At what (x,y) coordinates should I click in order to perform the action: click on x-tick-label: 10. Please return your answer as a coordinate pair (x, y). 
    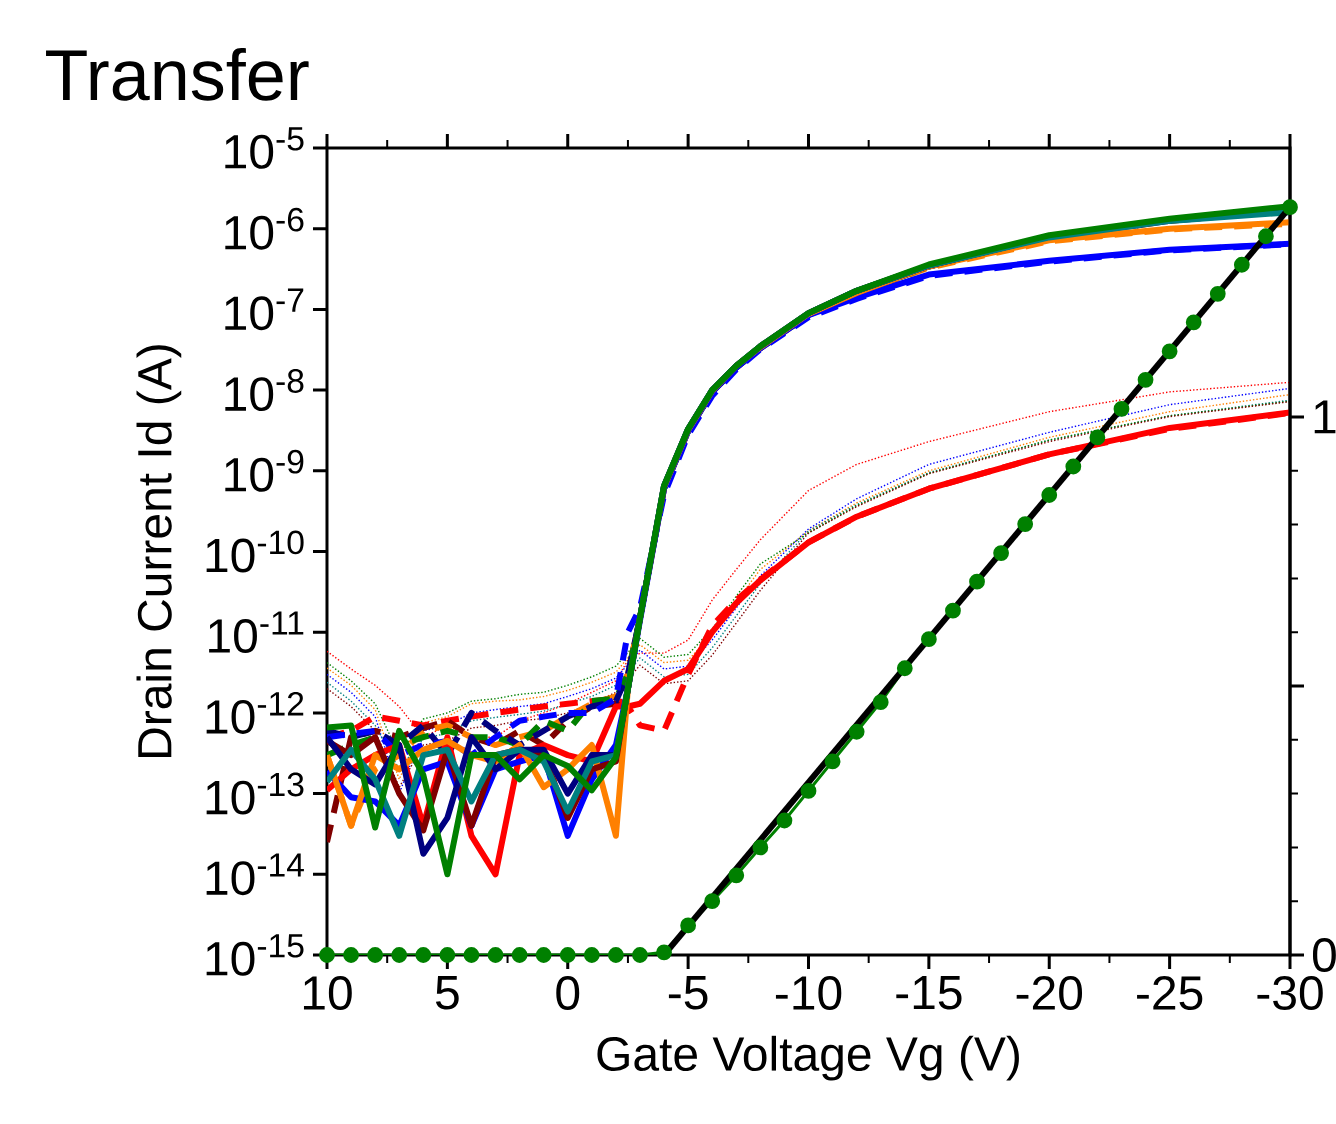
    Looking at the image, I should click on (327, 993).